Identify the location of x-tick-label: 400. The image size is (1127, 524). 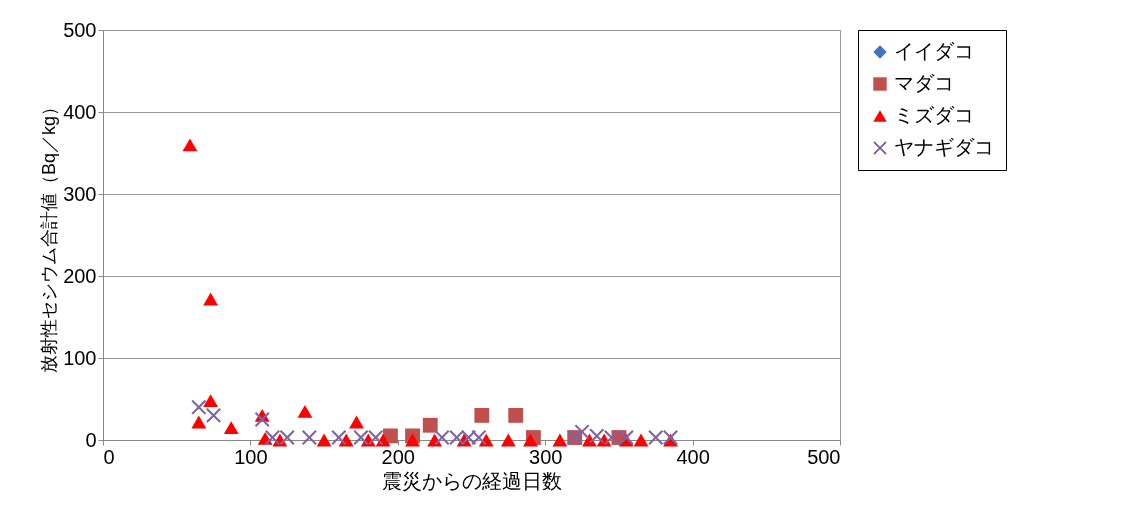
(693, 456).